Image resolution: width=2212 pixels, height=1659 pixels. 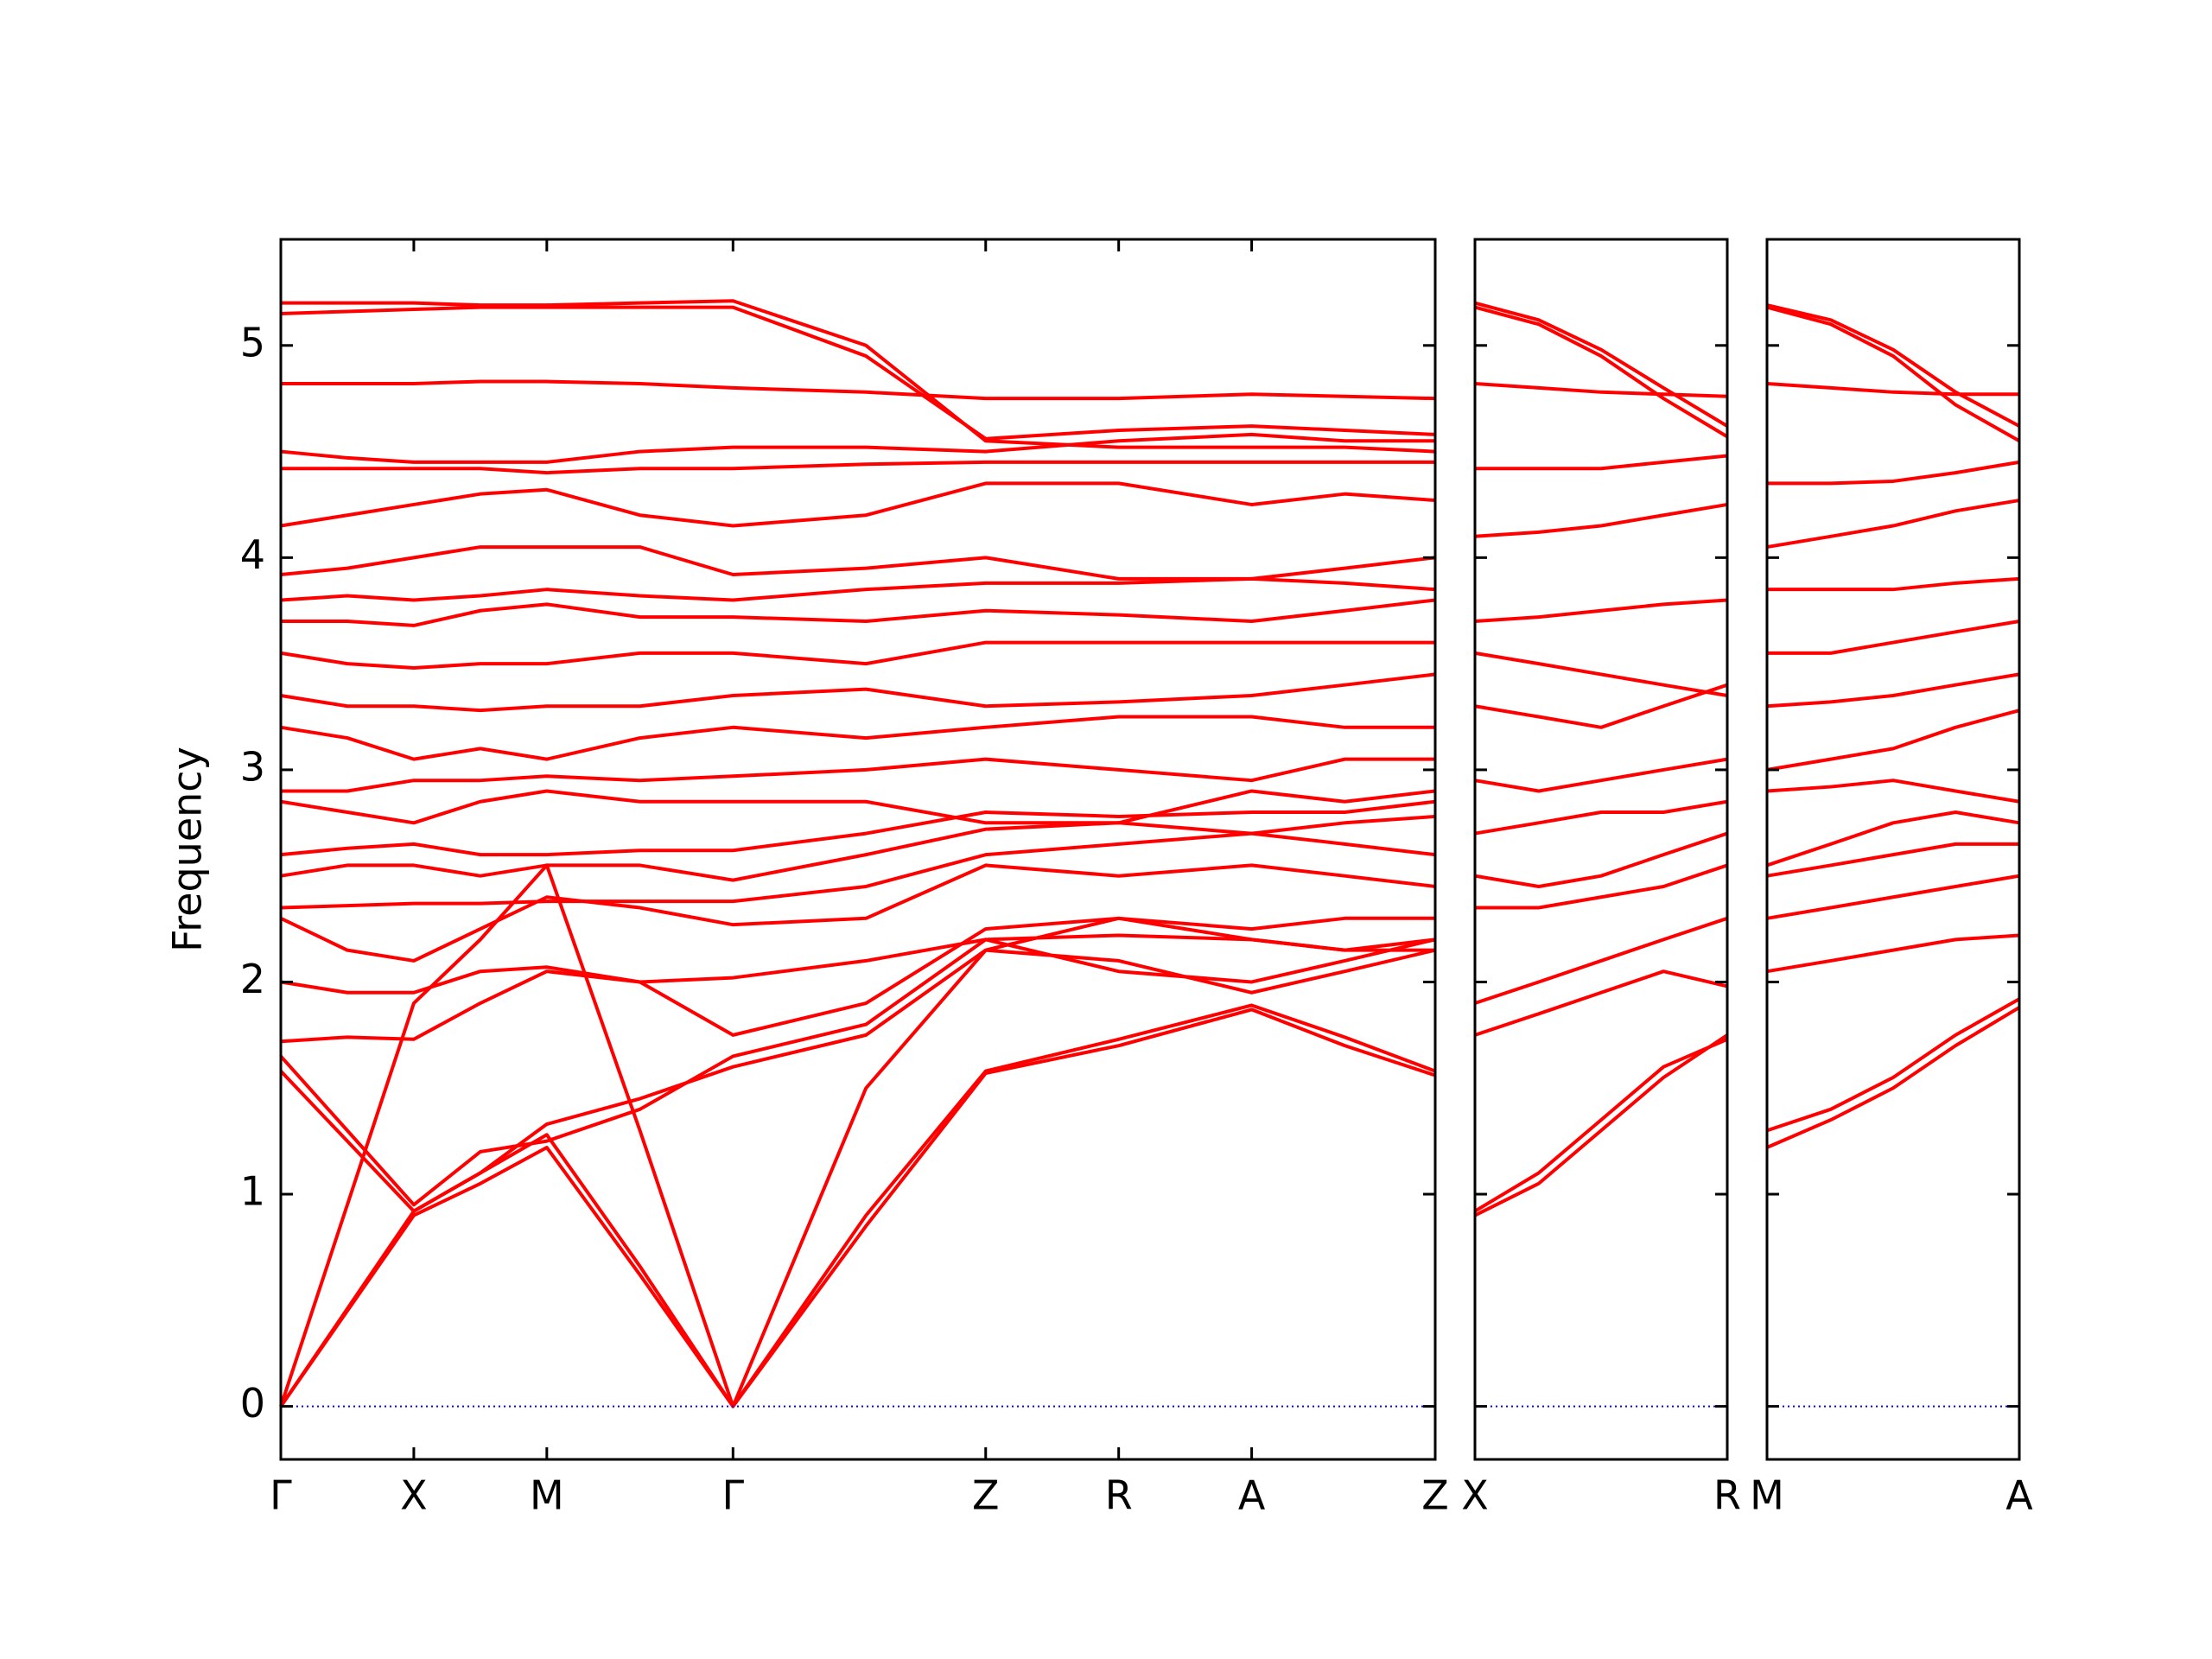 What do you see at coordinates (252, 979) in the screenshot?
I see `y-tick-label: 2` at bounding box center [252, 979].